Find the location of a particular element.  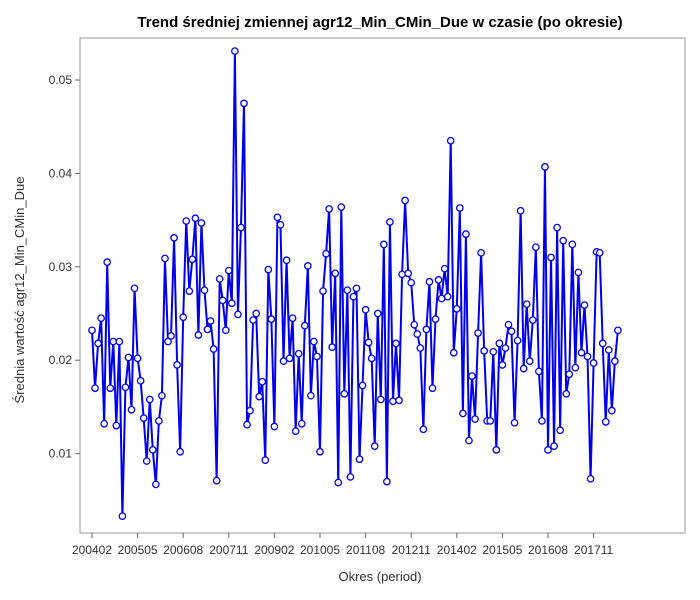

x-axis-label: Okres (period) is located at coordinates (379, 576).